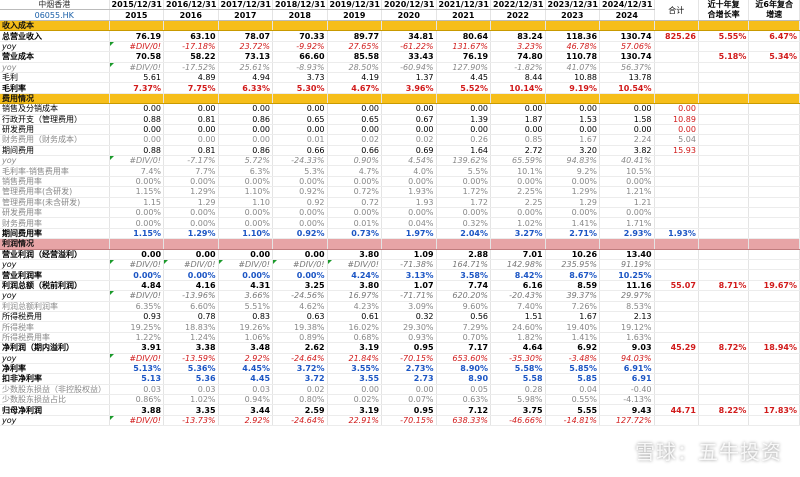 The width and height of the screenshot is (800, 477). Describe the element at coordinates (246, 5) in the screenshot. I see `date-header-cell: 2017/12/31` at that location.